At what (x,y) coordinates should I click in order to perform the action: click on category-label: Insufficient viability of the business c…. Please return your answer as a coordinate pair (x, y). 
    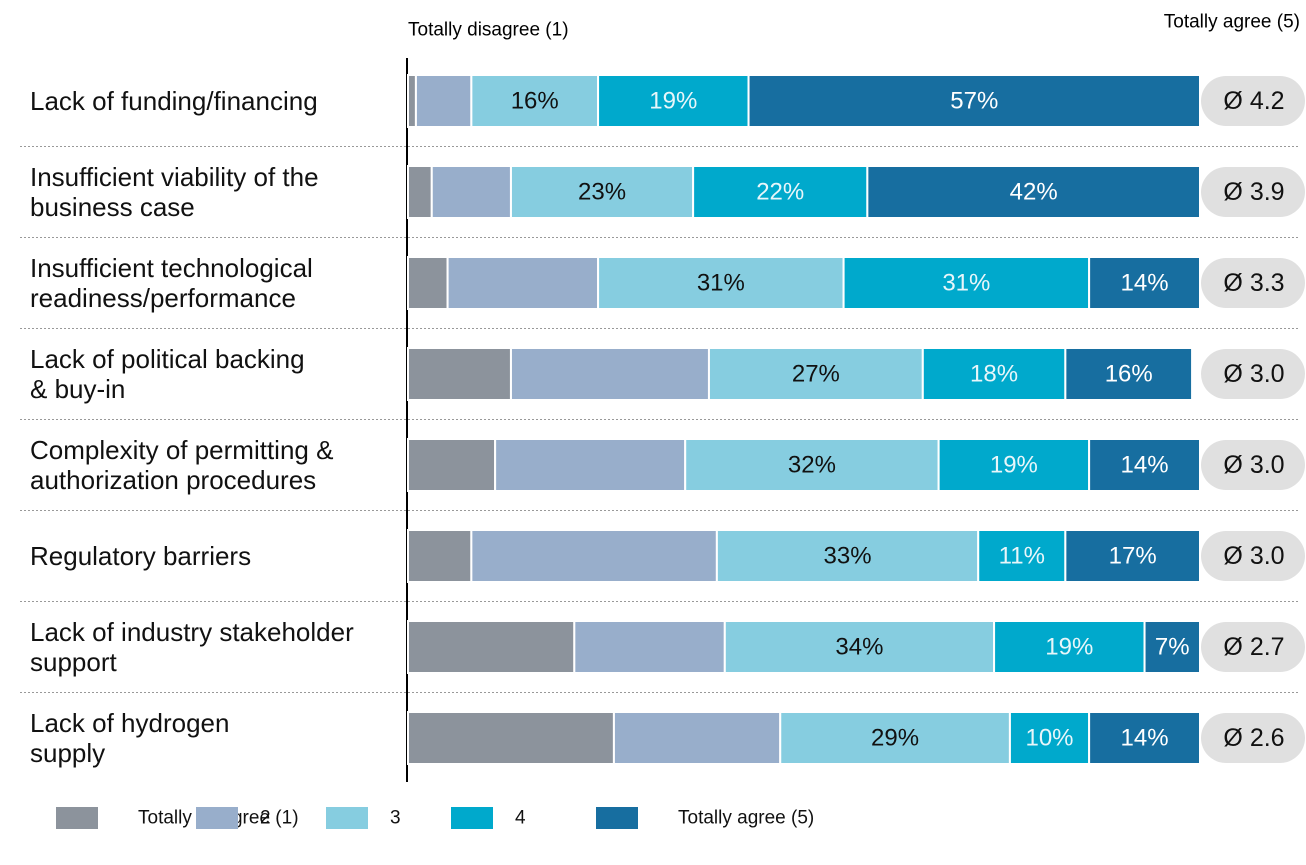
    Looking at the image, I should click on (174, 192).